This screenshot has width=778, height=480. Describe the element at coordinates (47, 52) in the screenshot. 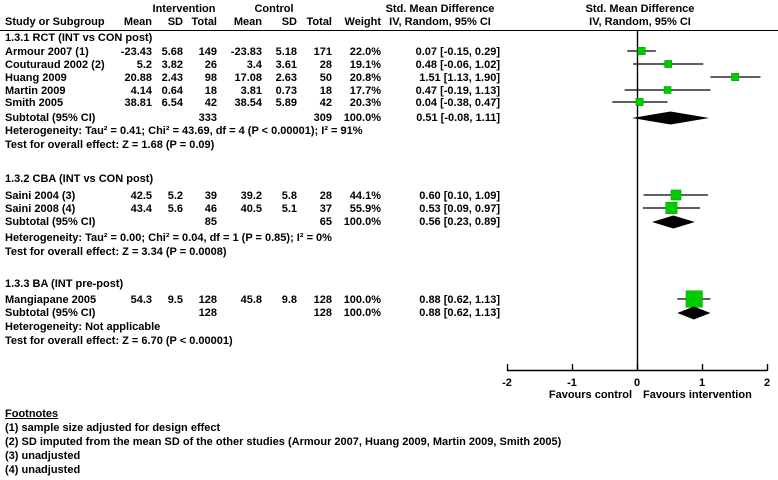

I see `study-label: Armour 2007 (1)` at that location.